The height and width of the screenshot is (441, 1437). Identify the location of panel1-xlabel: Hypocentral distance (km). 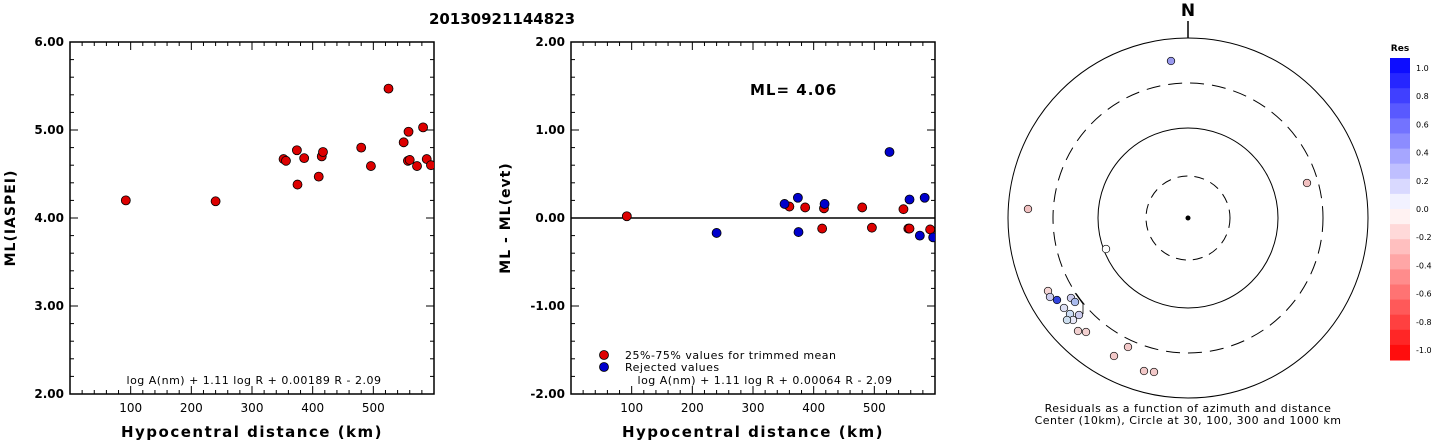
(252, 432).